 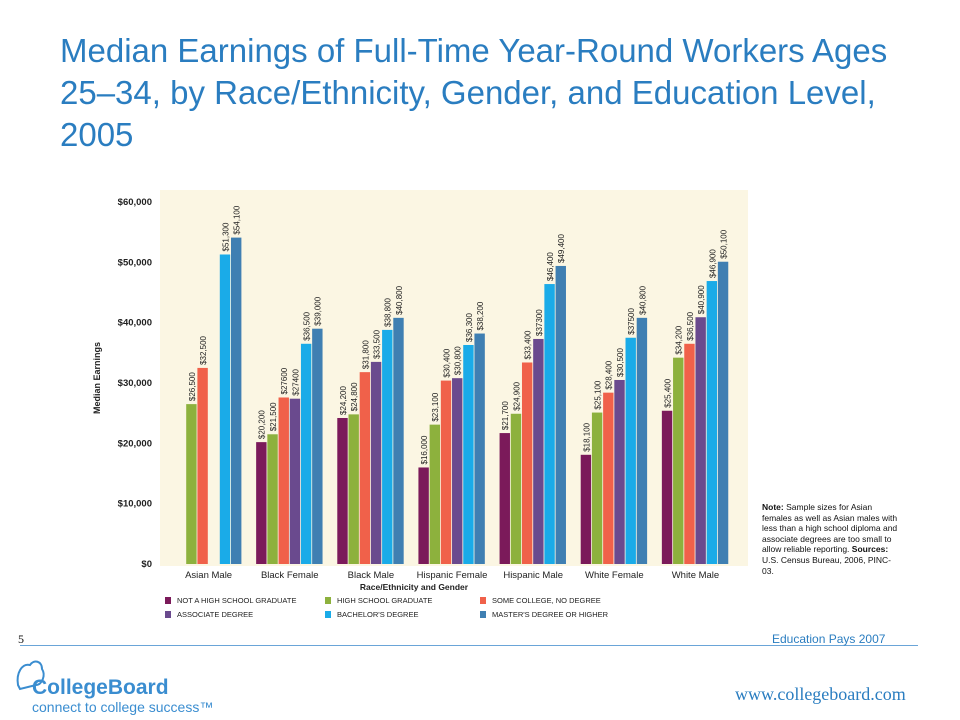 What do you see at coordinates (546, 600) in the screenshot?
I see `legend-label: SOME COLLEGE, NO DEGREE` at bounding box center [546, 600].